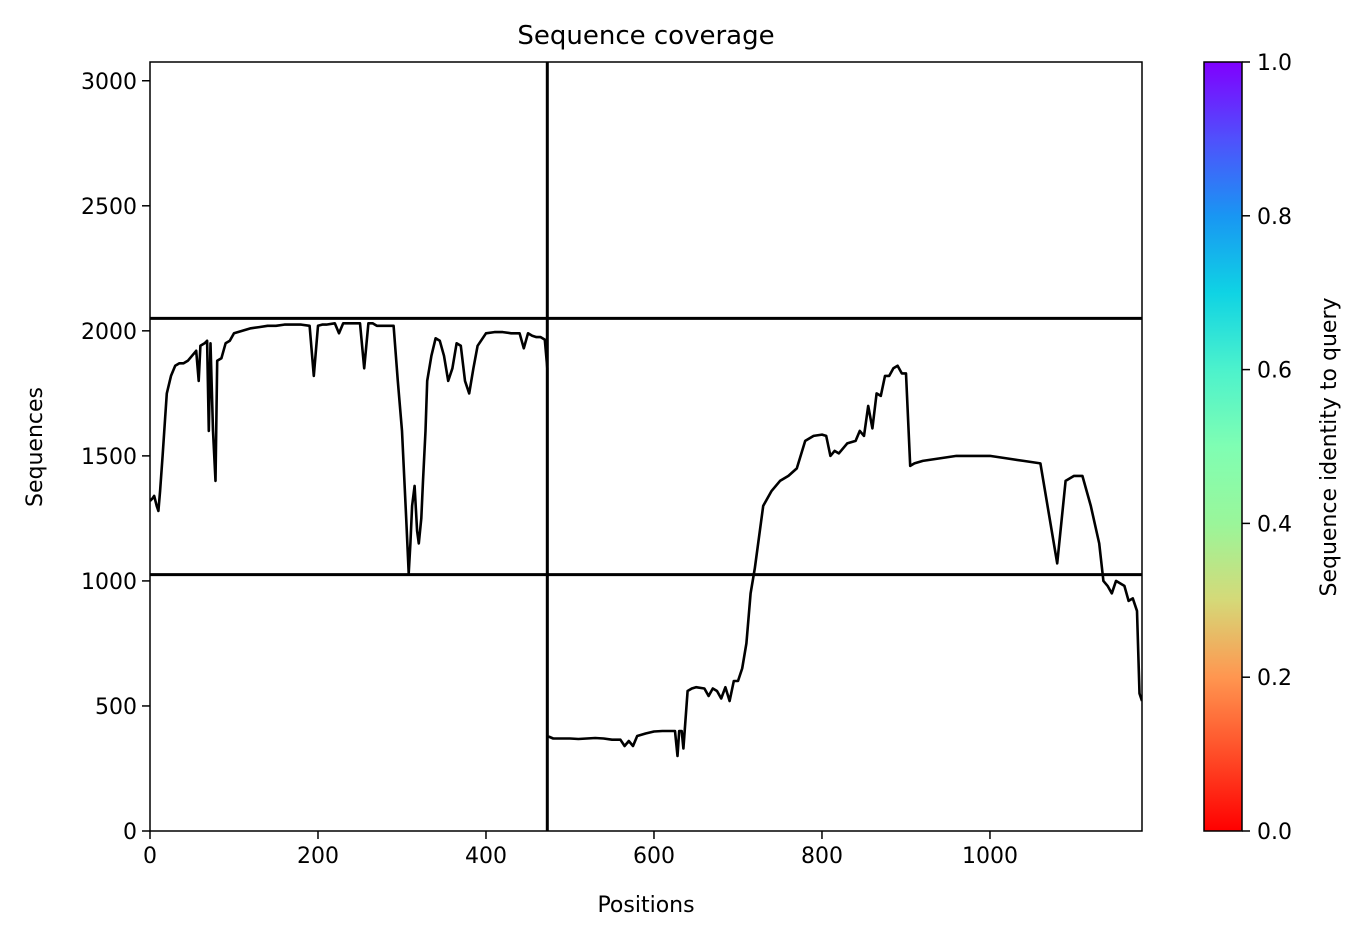  I want to click on x-tick-label: 1000, so click(990, 856).